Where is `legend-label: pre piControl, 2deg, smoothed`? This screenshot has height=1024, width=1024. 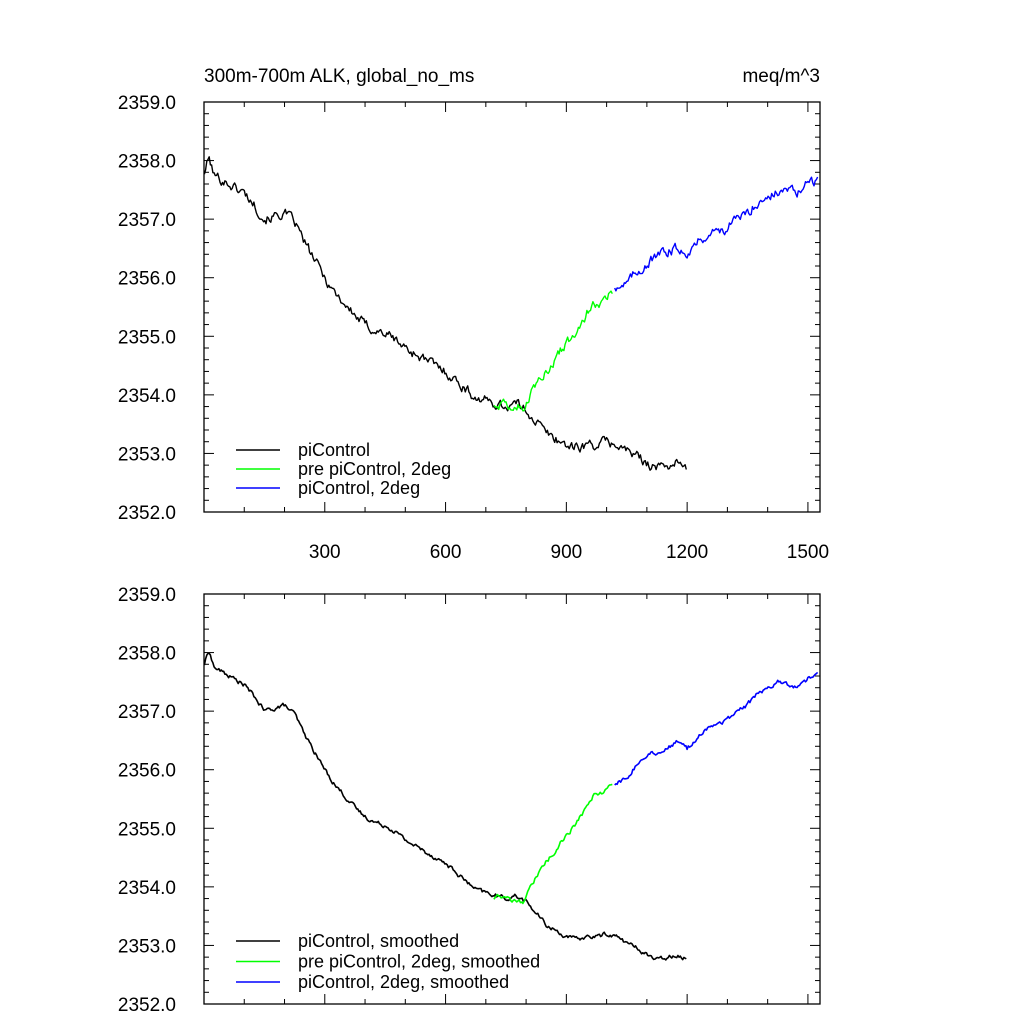
legend-label: pre piControl, 2deg, smoothed is located at coordinates (419, 962).